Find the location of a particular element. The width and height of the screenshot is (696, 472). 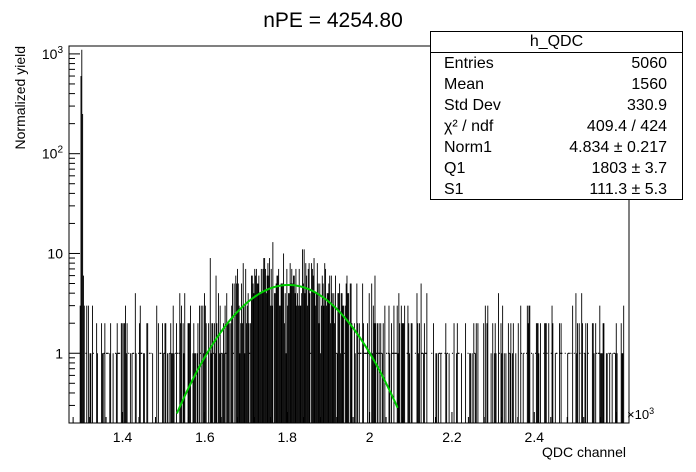

x-axis-exponent: ×10³ is located at coordinates (640, 414).